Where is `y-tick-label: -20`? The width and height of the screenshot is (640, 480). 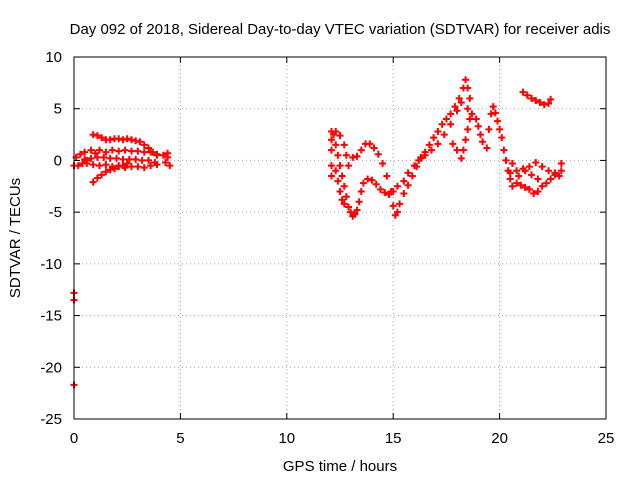 y-tick-label: -20 is located at coordinates (51, 367).